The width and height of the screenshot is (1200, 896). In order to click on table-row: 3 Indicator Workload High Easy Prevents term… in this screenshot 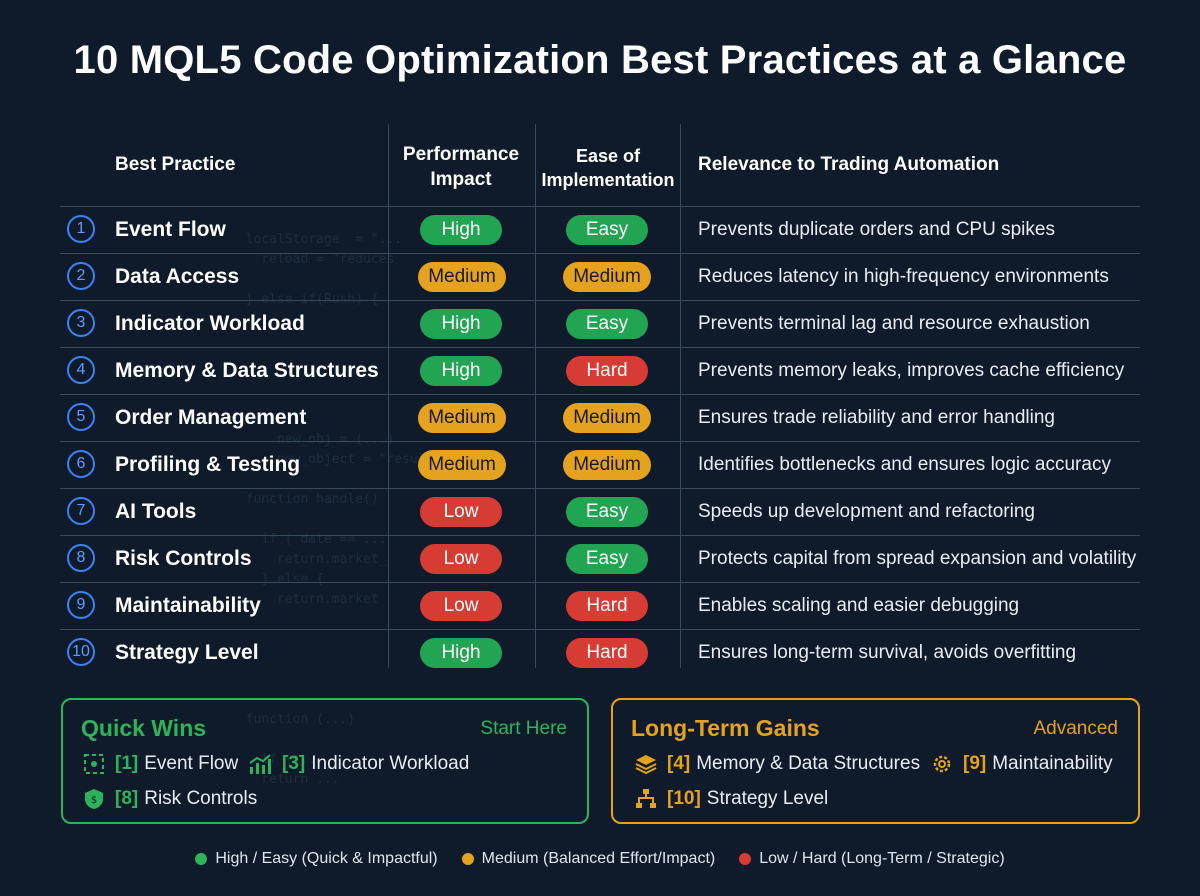, I will do `click(600, 324)`.